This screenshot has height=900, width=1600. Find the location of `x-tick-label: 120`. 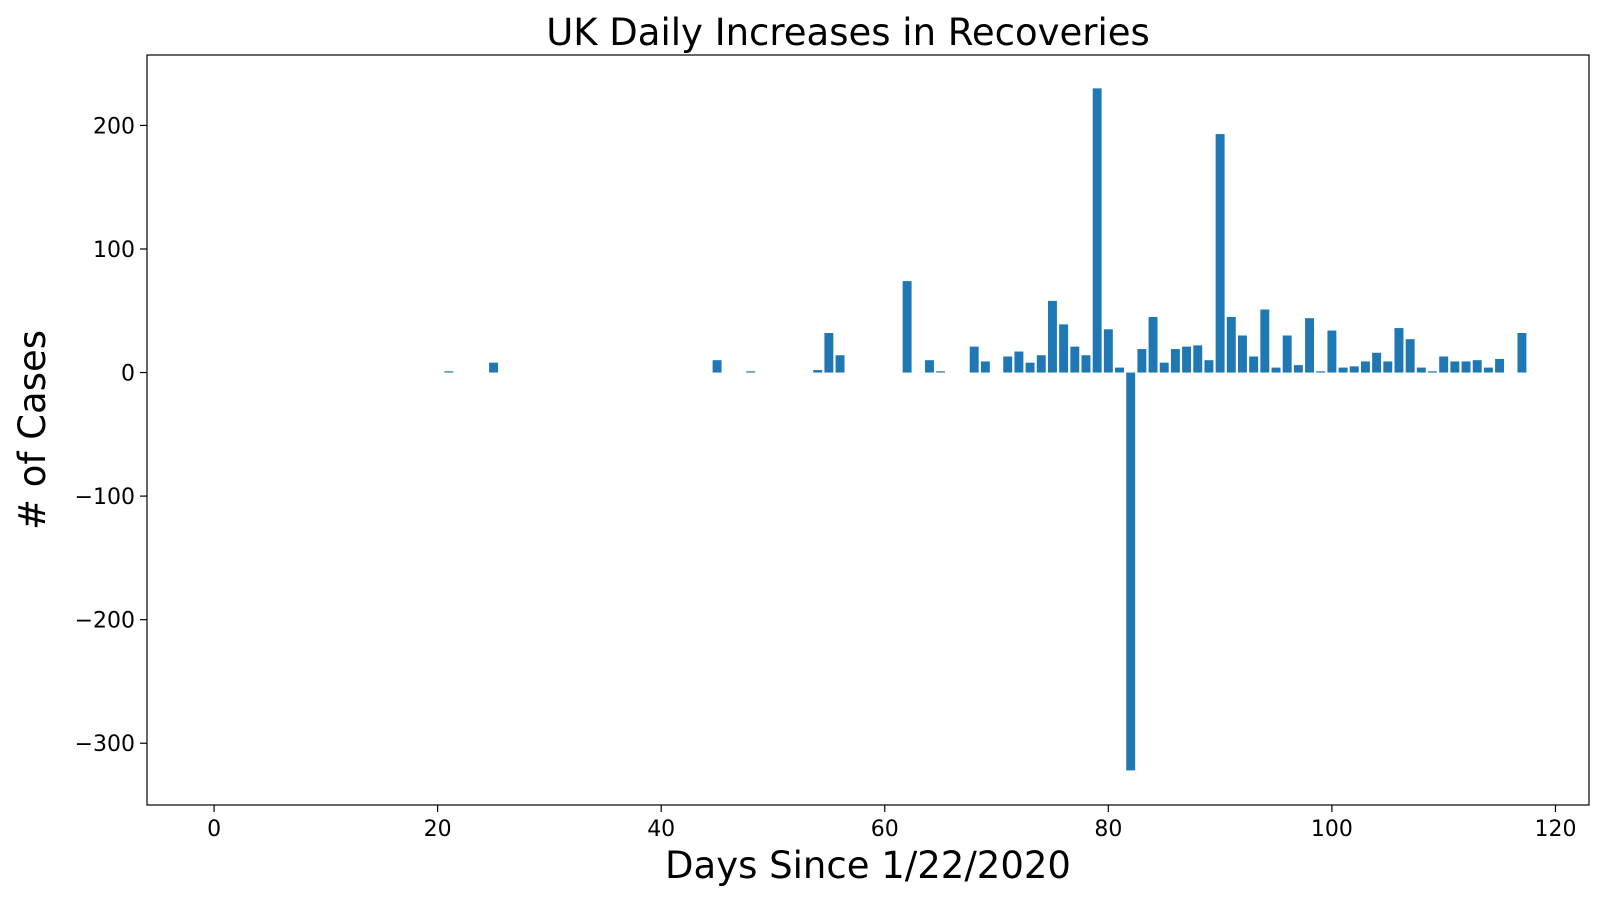

x-tick-label: 120 is located at coordinates (1555, 829).